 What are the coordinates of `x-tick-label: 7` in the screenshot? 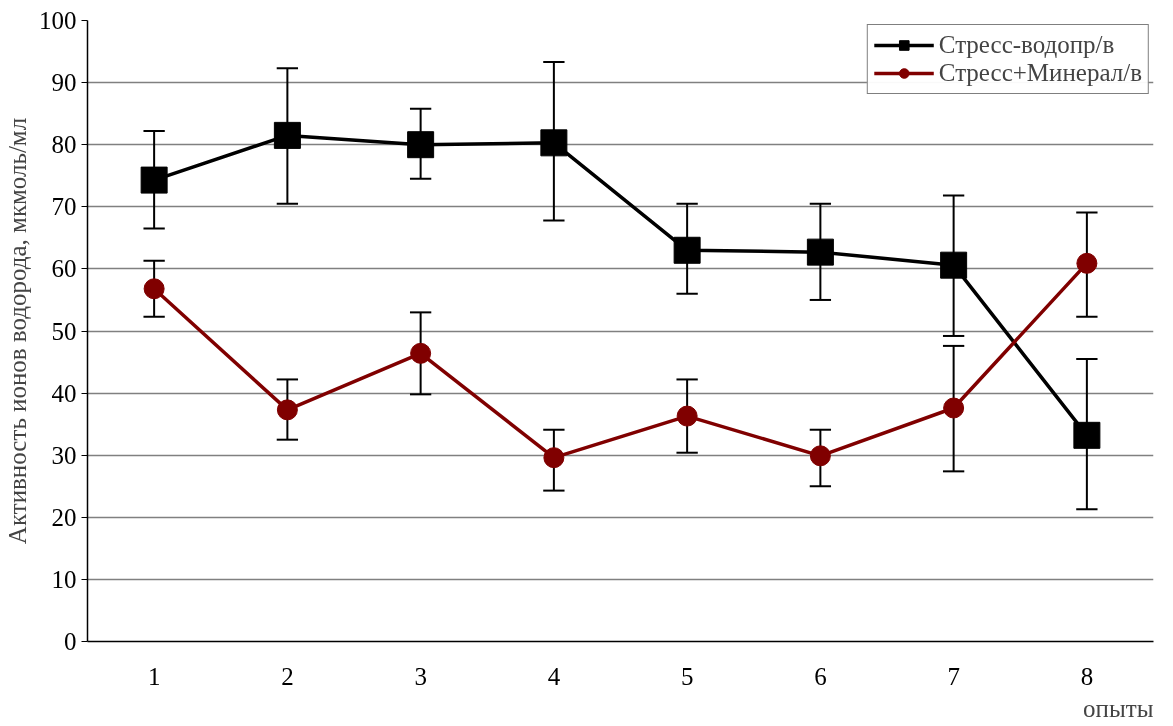 It's located at (953, 676).